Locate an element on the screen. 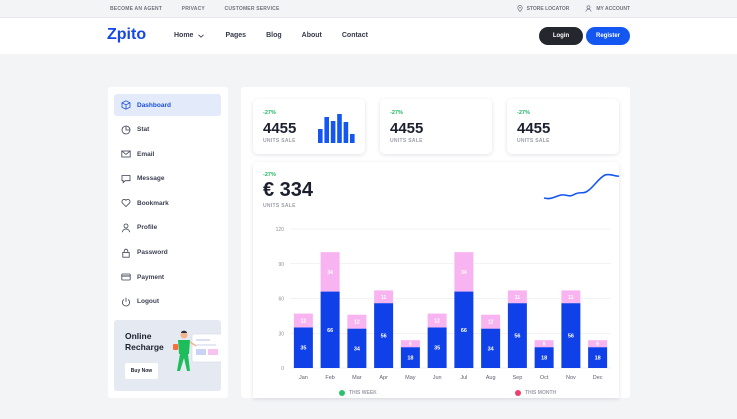  card-icon is located at coordinates (126, 277).